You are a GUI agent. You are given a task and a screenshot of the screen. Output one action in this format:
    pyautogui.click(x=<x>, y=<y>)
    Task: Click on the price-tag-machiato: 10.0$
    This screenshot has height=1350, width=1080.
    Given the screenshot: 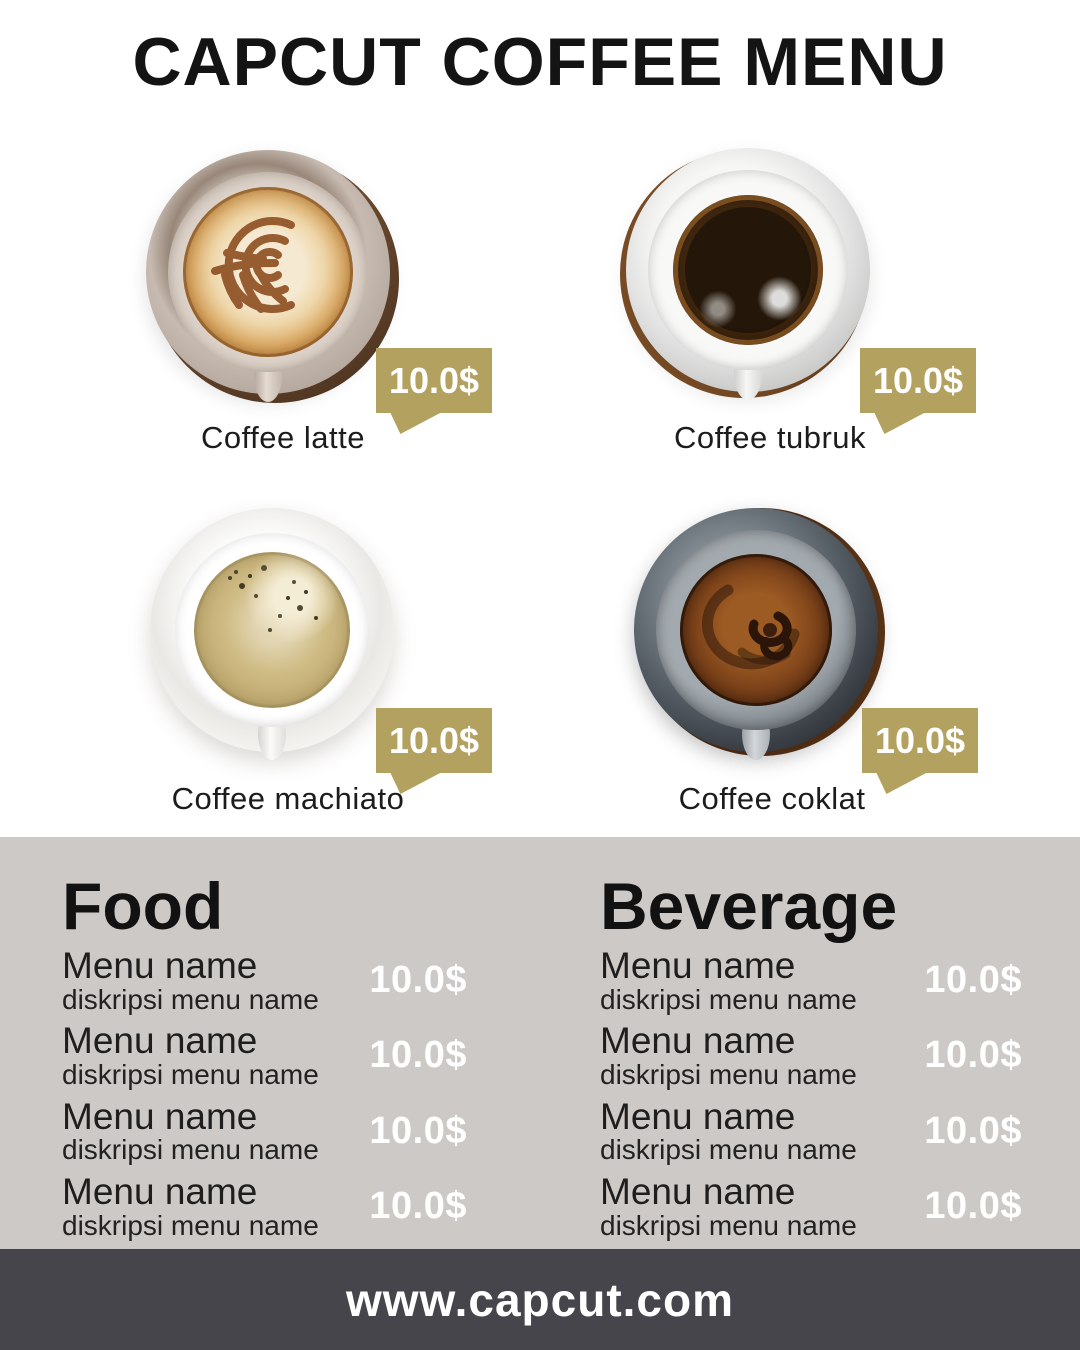 What is the action you would take?
    pyautogui.click(x=434, y=751)
    